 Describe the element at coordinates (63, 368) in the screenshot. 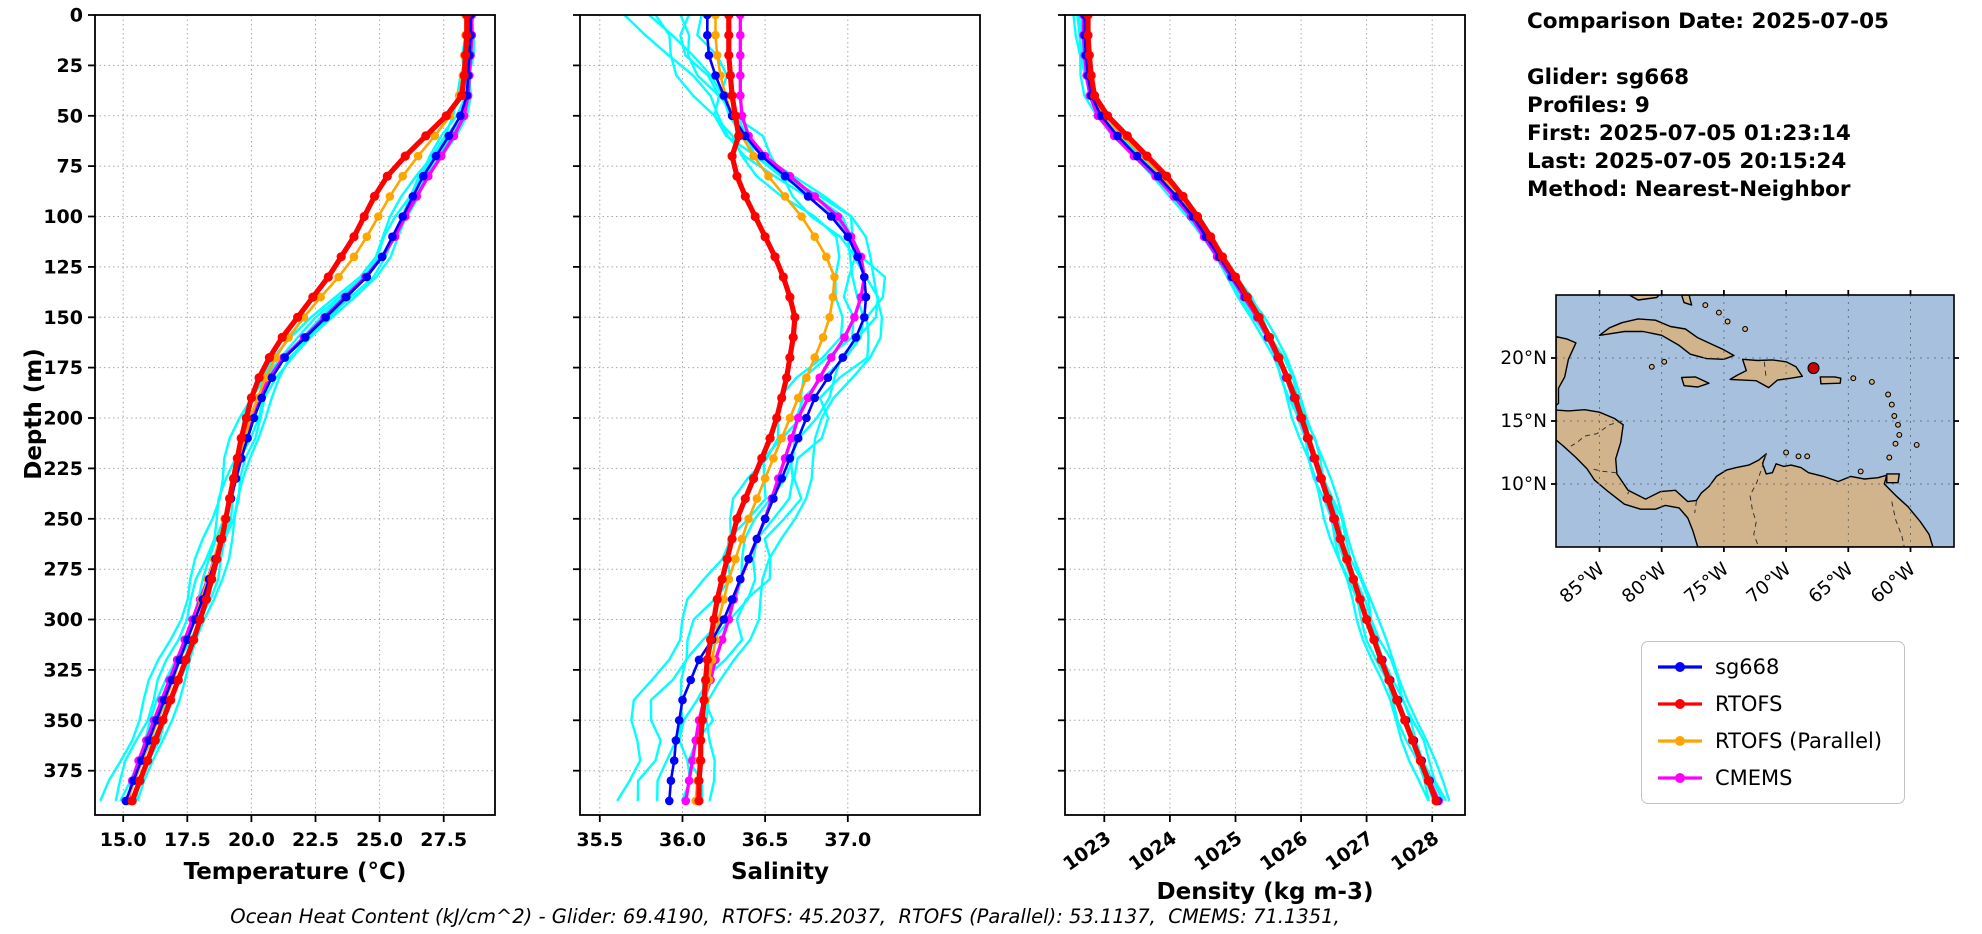

I see `svg-text: 175` at that location.